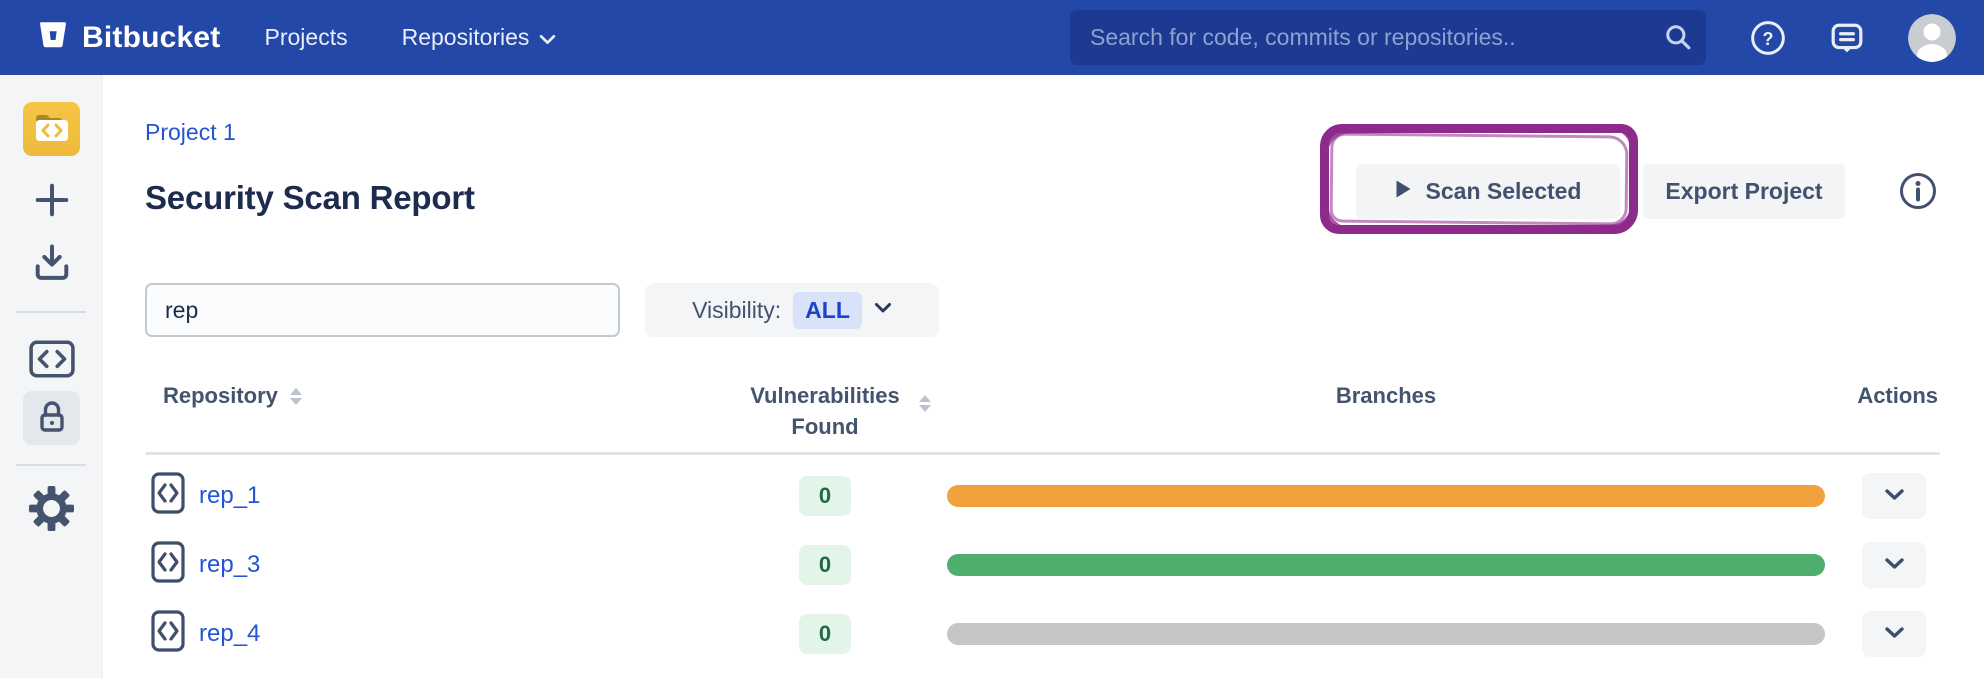 The height and width of the screenshot is (678, 1984). What do you see at coordinates (1918, 191) in the screenshot?
I see `info-icon` at bounding box center [1918, 191].